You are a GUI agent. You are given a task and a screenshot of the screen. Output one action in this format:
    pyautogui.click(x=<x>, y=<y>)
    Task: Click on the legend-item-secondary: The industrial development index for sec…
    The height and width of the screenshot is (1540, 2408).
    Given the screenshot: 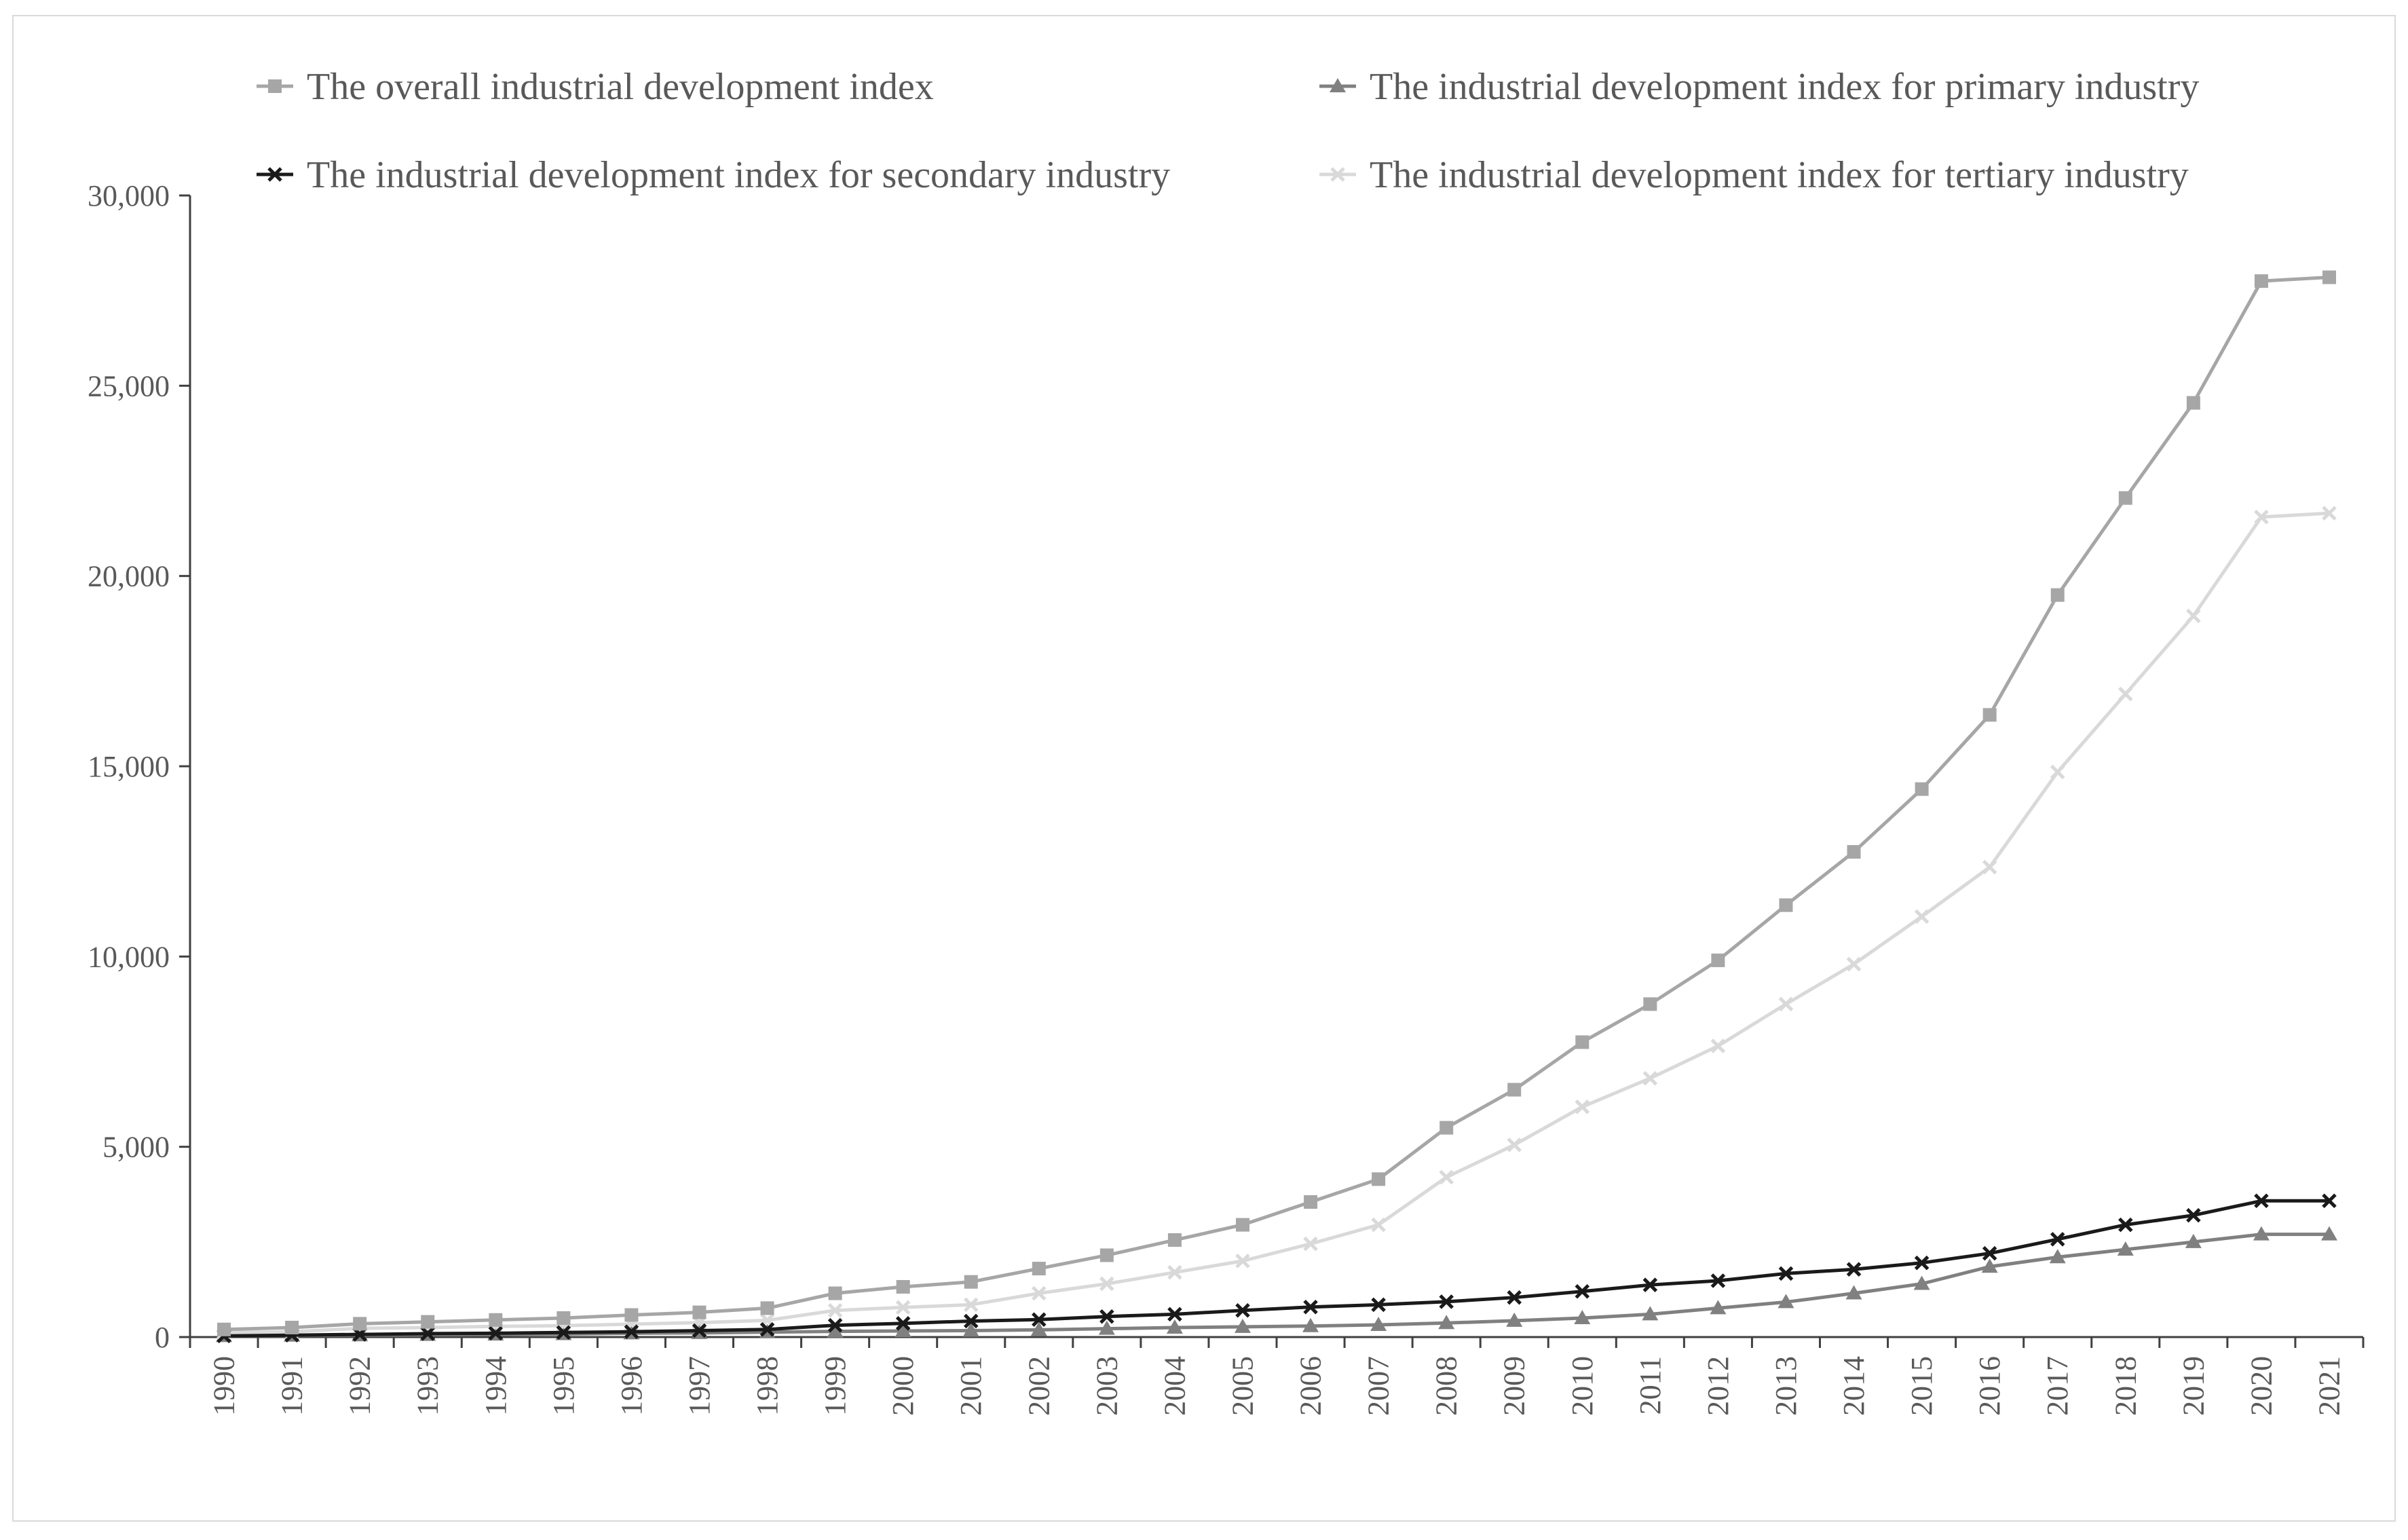 What is the action you would take?
    pyautogui.click(x=713, y=175)
    